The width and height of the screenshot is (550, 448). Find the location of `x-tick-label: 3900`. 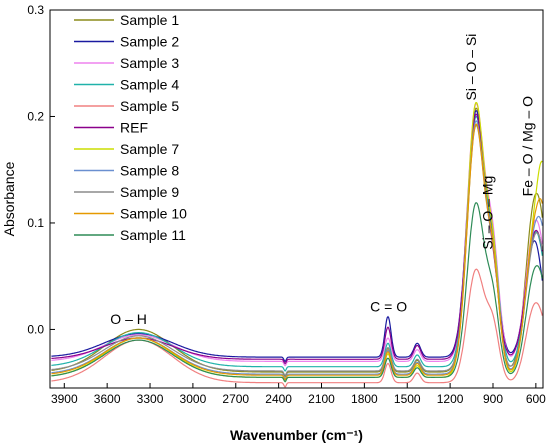

x-tick-label: 3900 is located at coordinates (64, 399).